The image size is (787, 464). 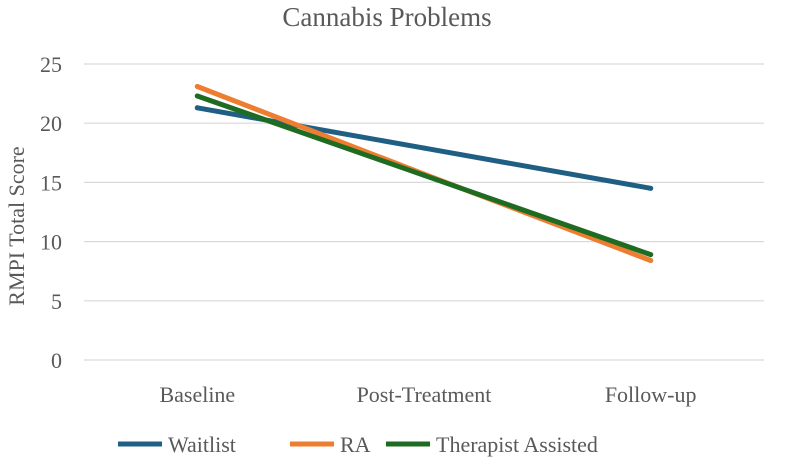 I want to click on y-tick-label: 0, so click(x=56, y=360).